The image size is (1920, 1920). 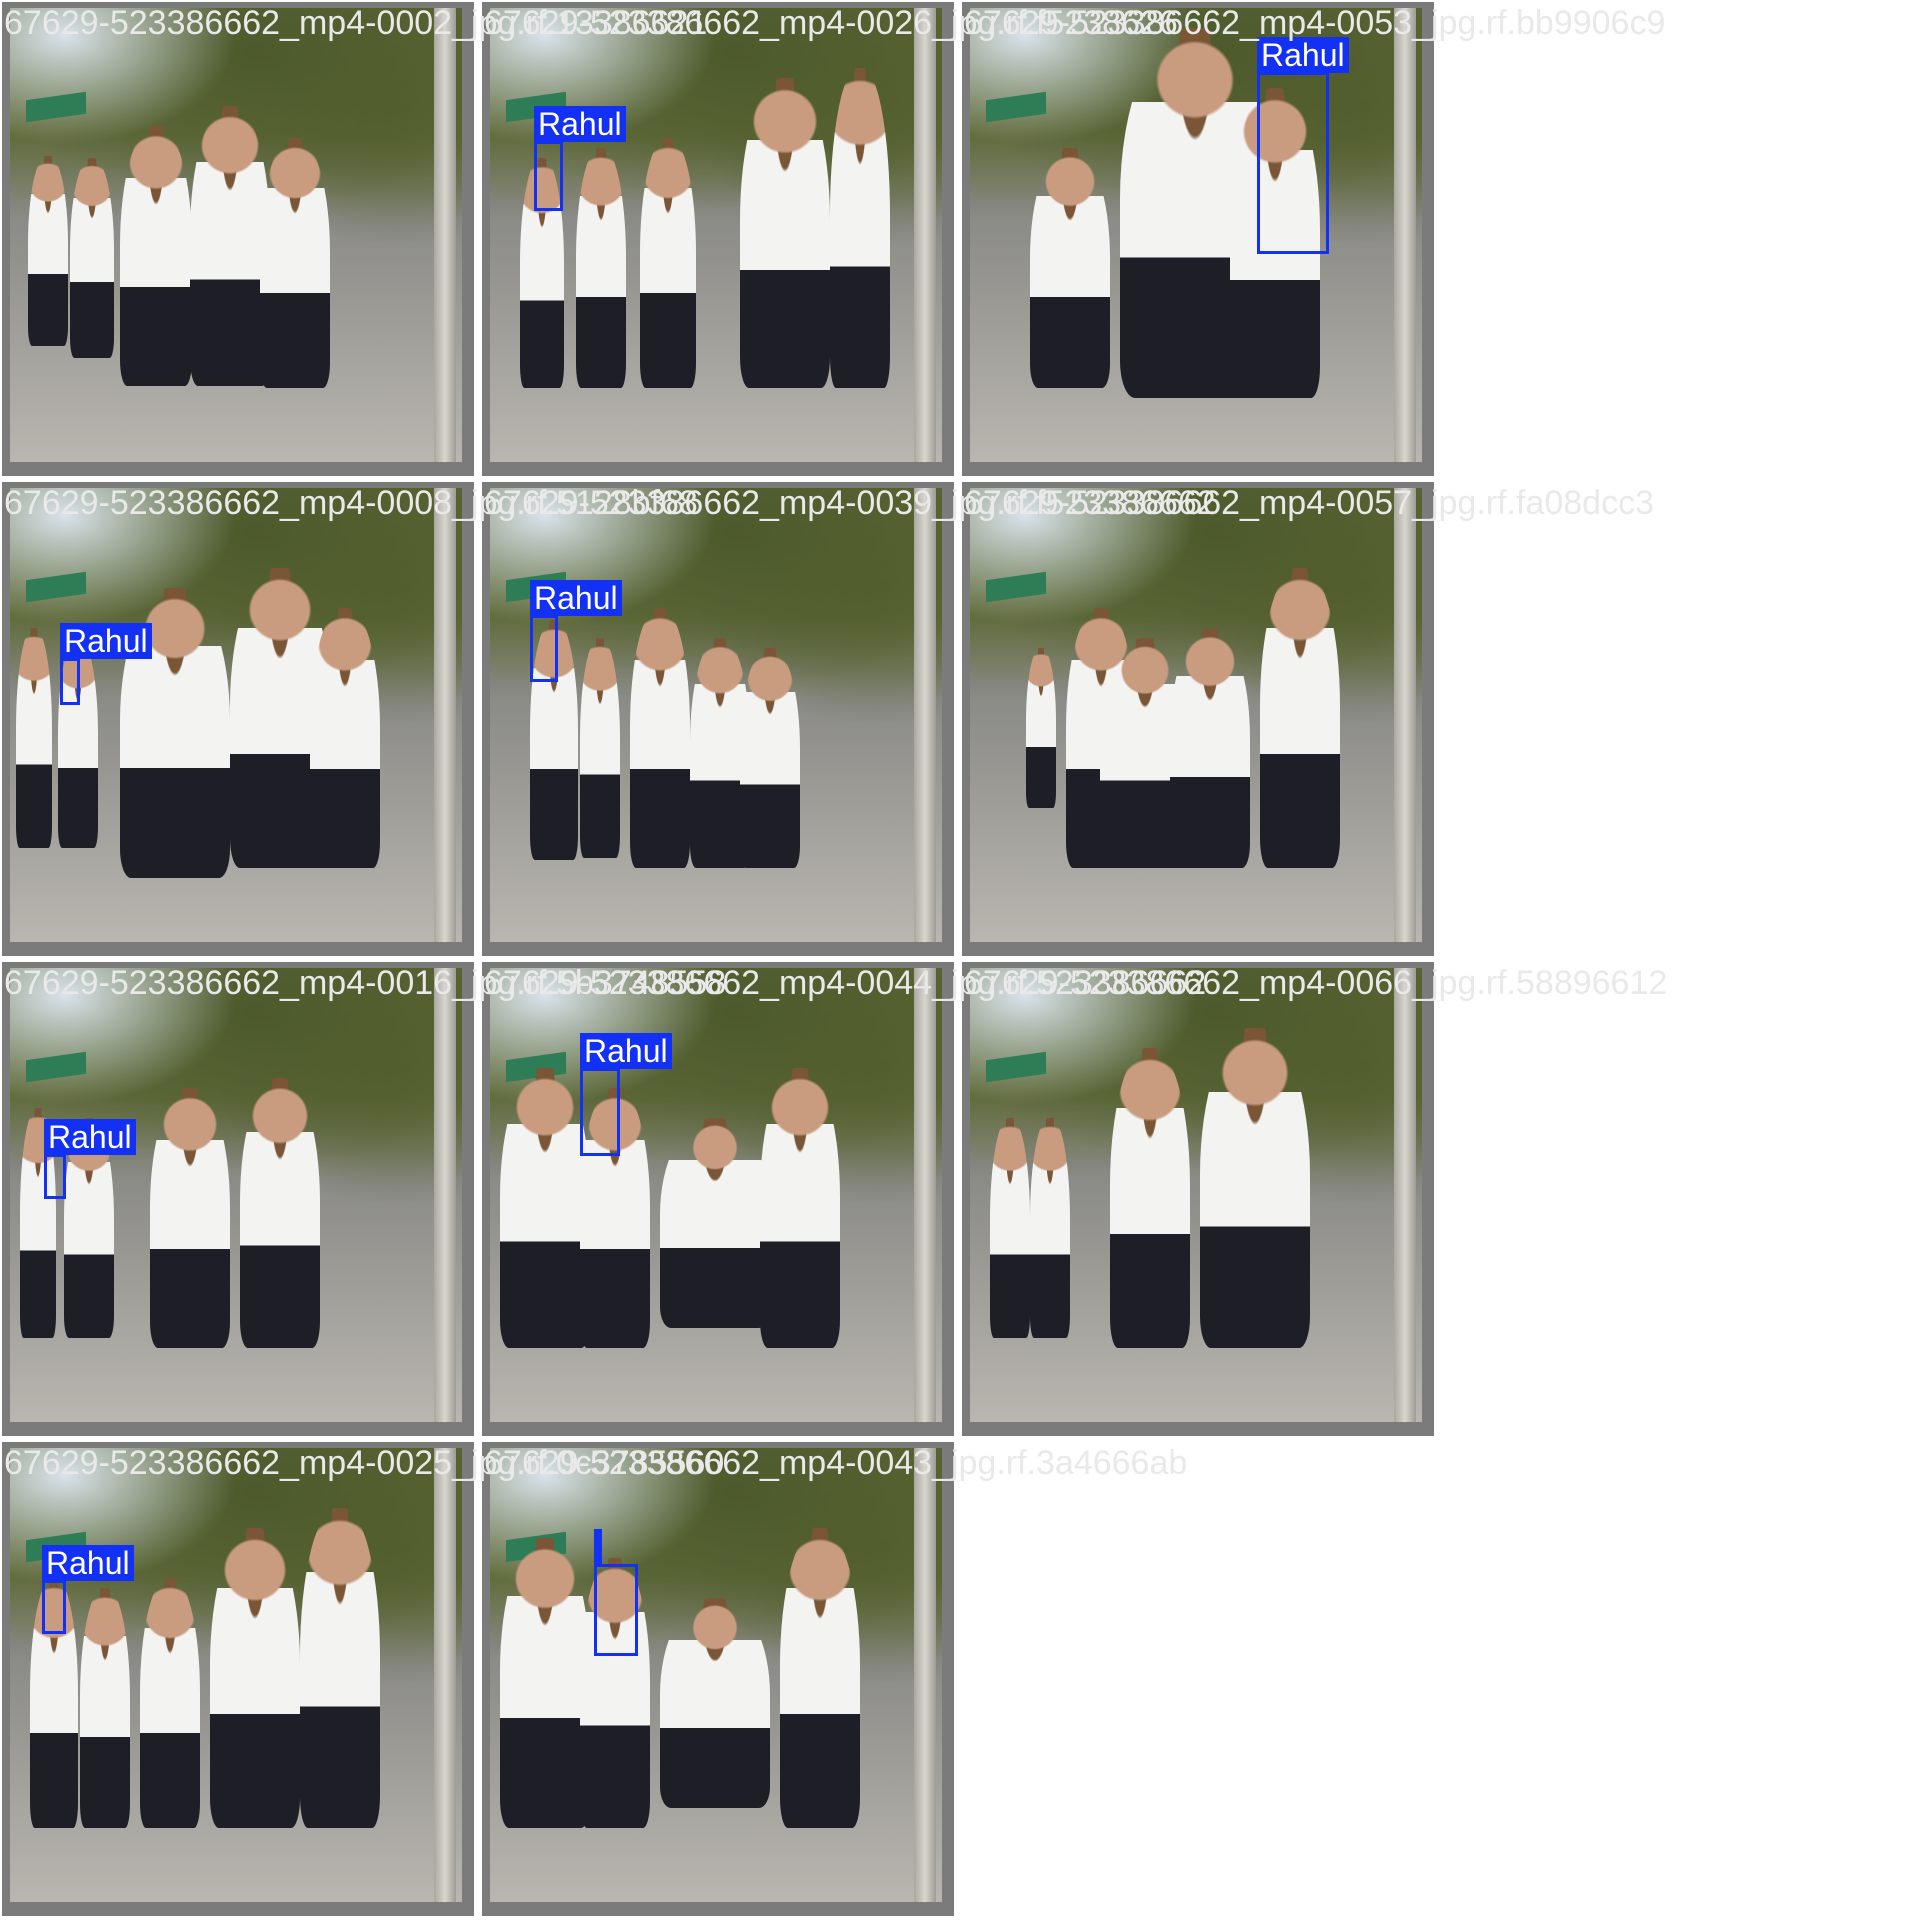 What do you see at coordinates (1315, 23) in the screenshot?
I see `image-filename: 67629-523386662_mp4-0053_jpg.rf.bb9906c9` at bounding box center [1315, 23].